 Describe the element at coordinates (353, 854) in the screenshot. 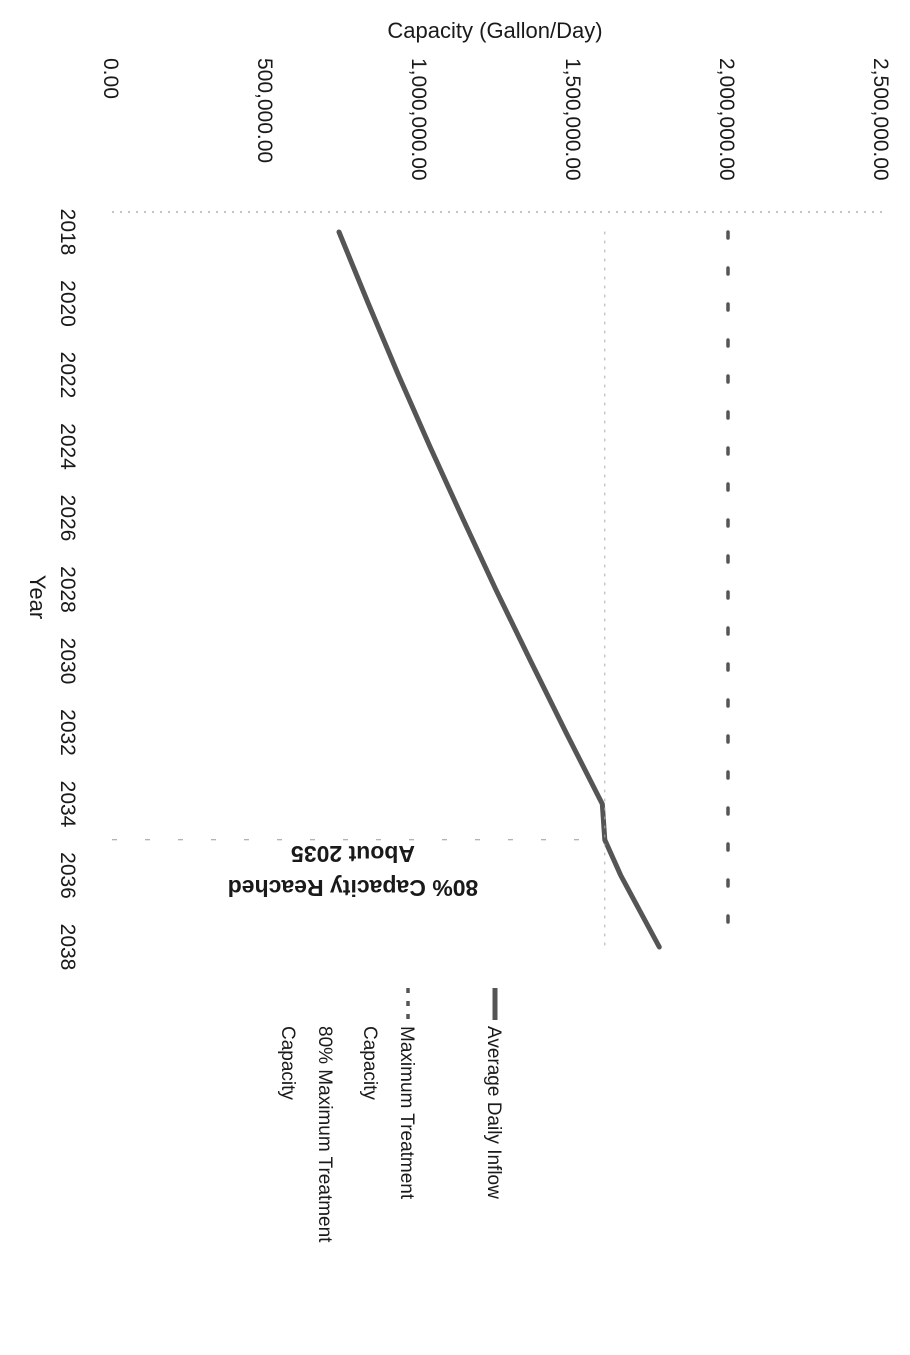

I see `annotation-line-2: About 2035` at that location.